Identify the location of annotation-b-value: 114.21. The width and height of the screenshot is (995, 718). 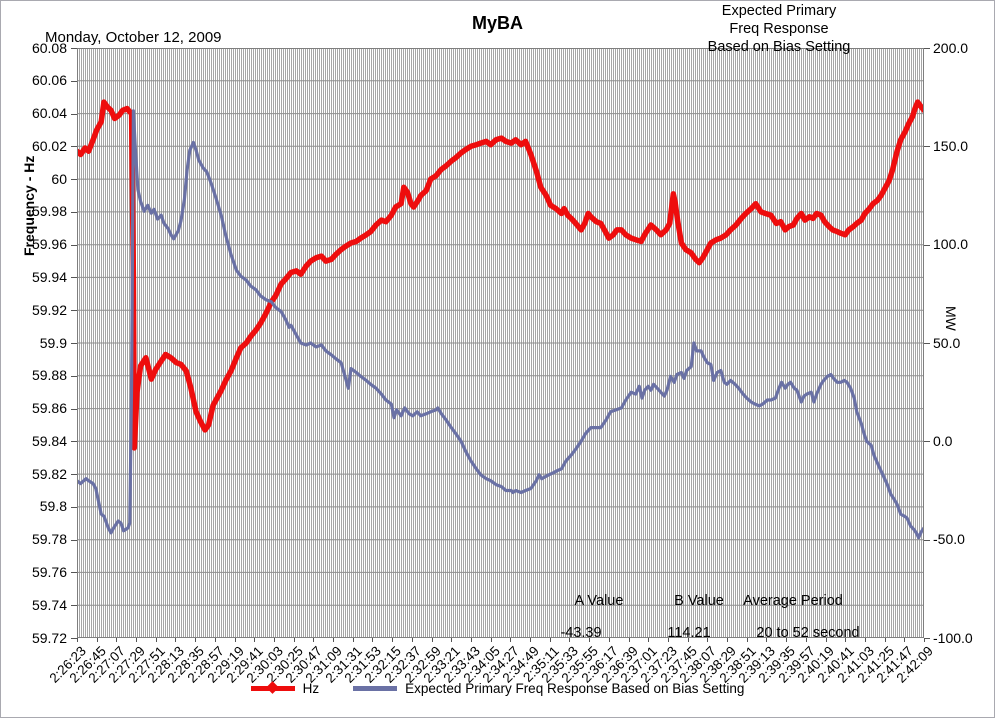
(689, 633).